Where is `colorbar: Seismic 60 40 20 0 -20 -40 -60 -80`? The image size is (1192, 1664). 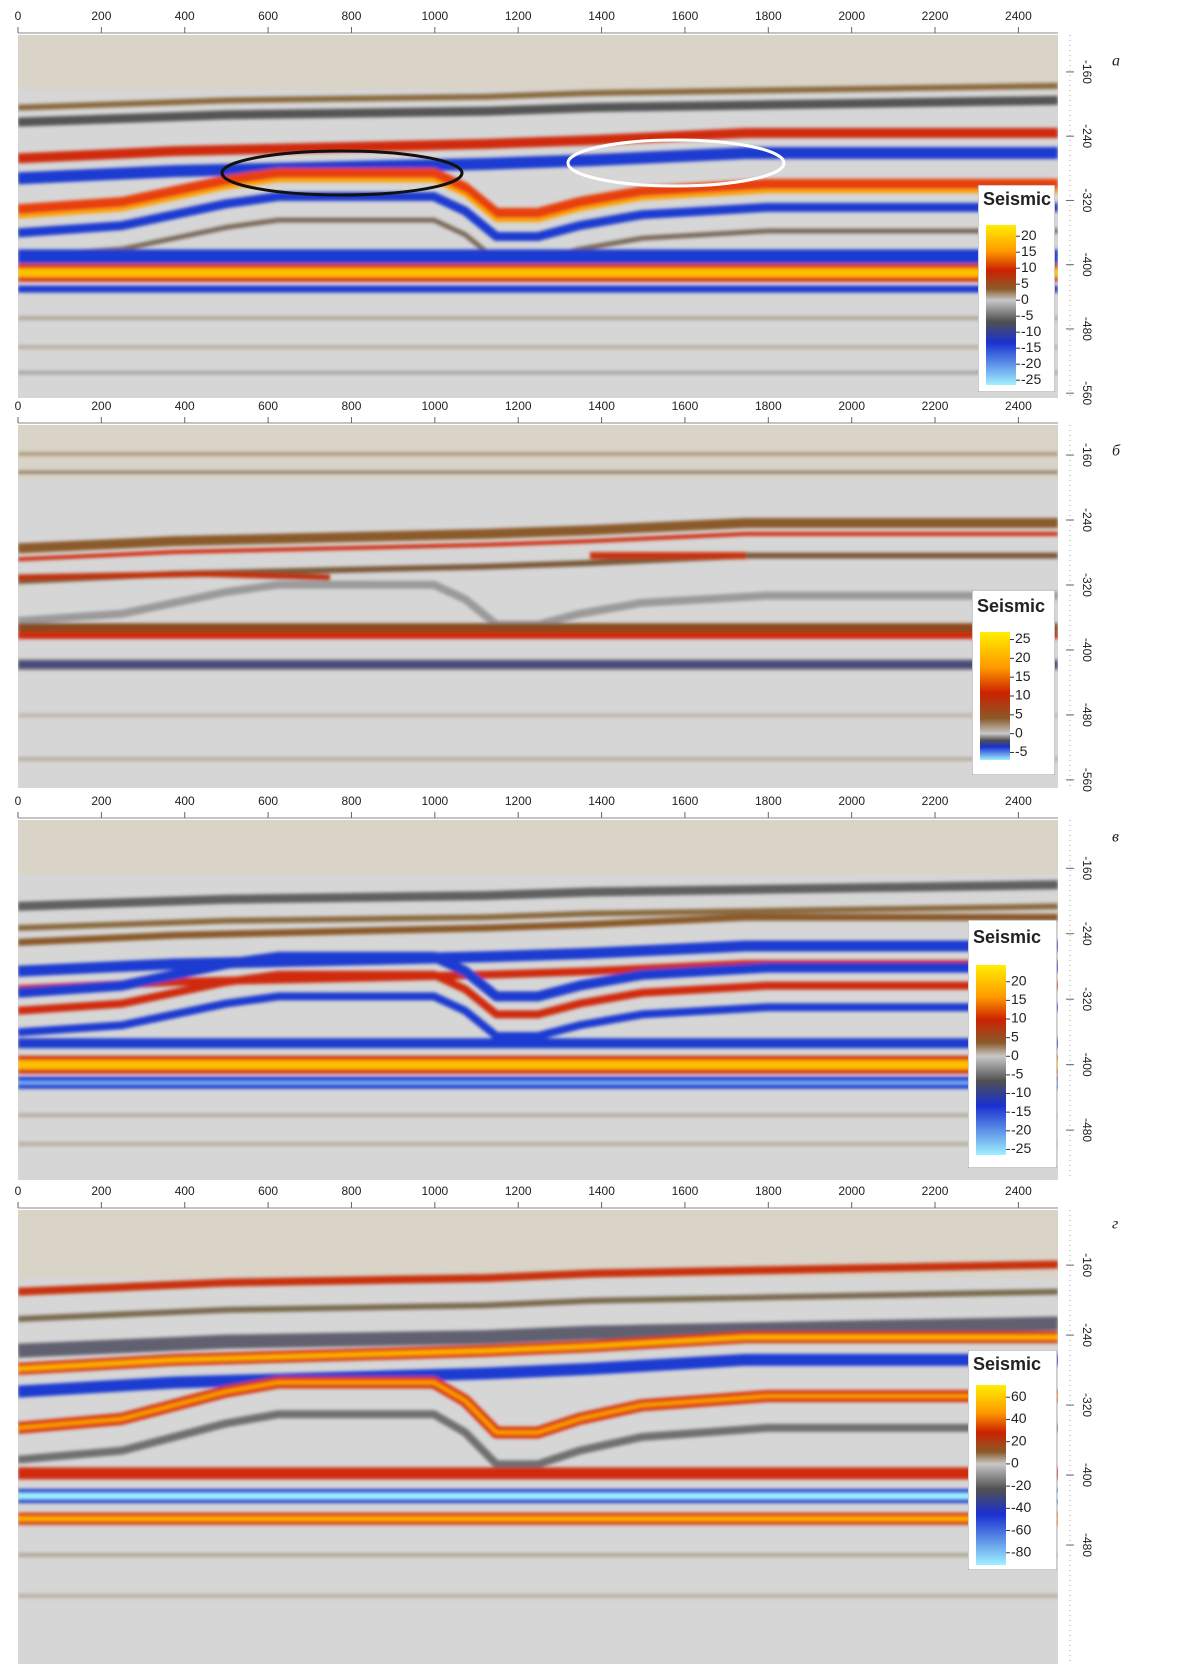
colorbar: Seismic 60 40 20 0 -20 -40 -60 -80 is located at coordinates (1012, 1460).